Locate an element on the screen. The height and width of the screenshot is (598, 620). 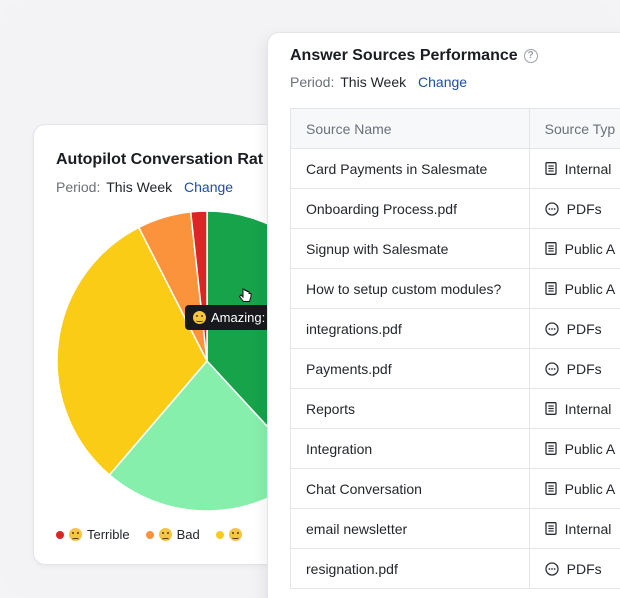
bad-emoji-icon is located at coordinates (165, 534).